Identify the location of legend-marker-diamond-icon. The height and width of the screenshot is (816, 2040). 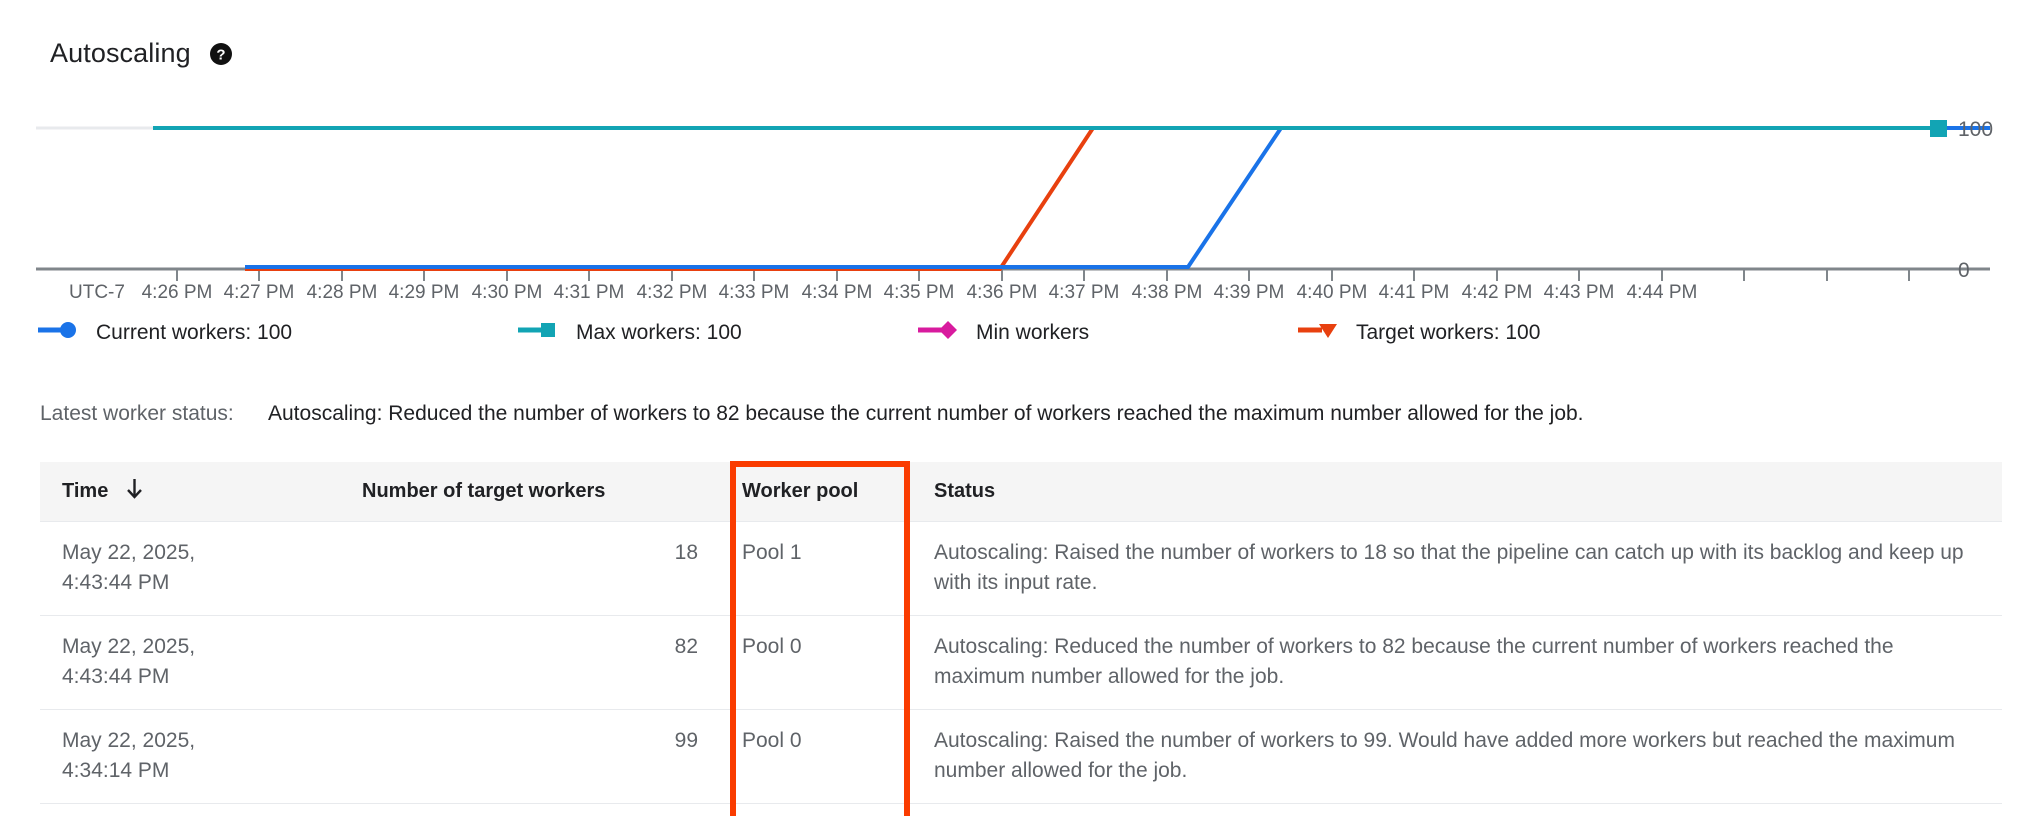
(939, 333).